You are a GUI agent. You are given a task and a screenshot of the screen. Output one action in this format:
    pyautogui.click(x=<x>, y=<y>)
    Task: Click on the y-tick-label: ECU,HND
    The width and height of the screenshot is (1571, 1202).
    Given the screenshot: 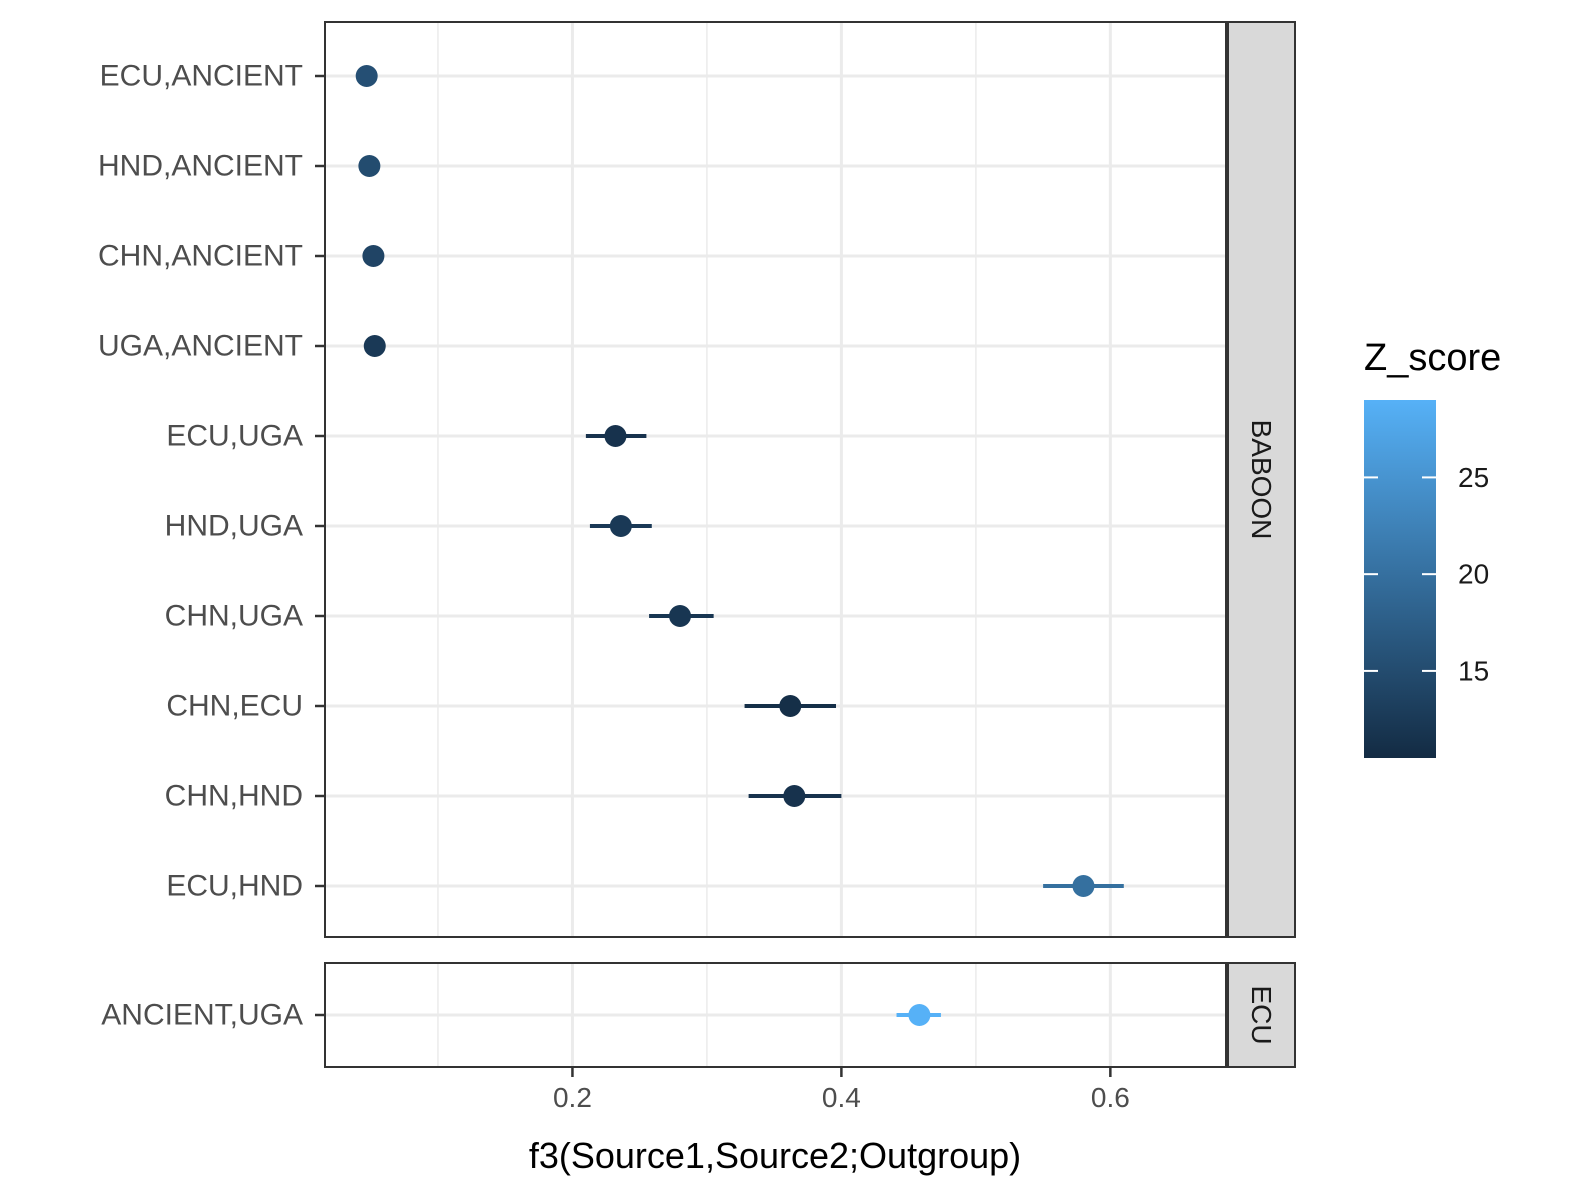 What is the action you would take?
    pyautogui.click(x=234, y=886)
    